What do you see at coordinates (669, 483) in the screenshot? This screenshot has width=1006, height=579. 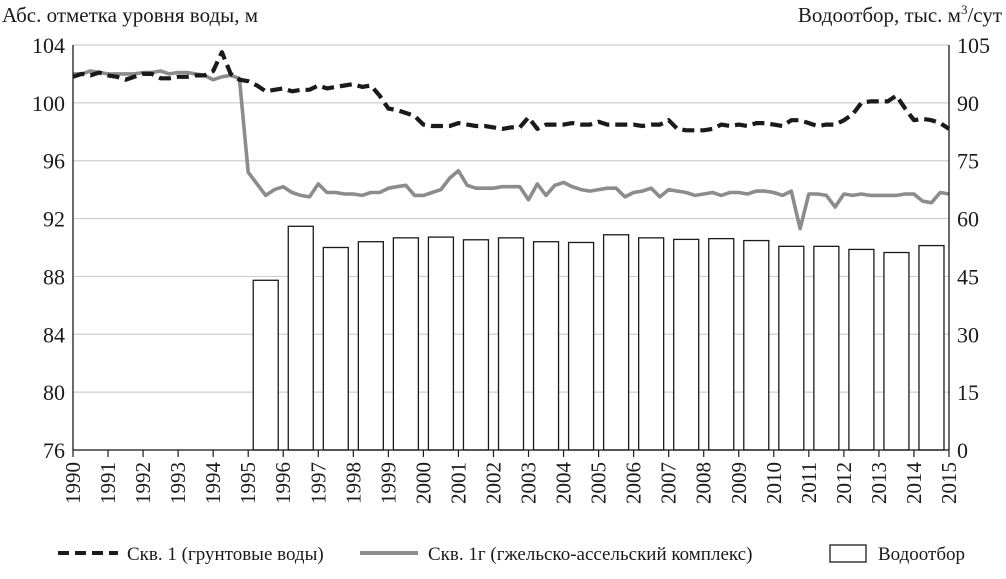 I see `x-tick-label: 2007` at bounding box center [669, 483].